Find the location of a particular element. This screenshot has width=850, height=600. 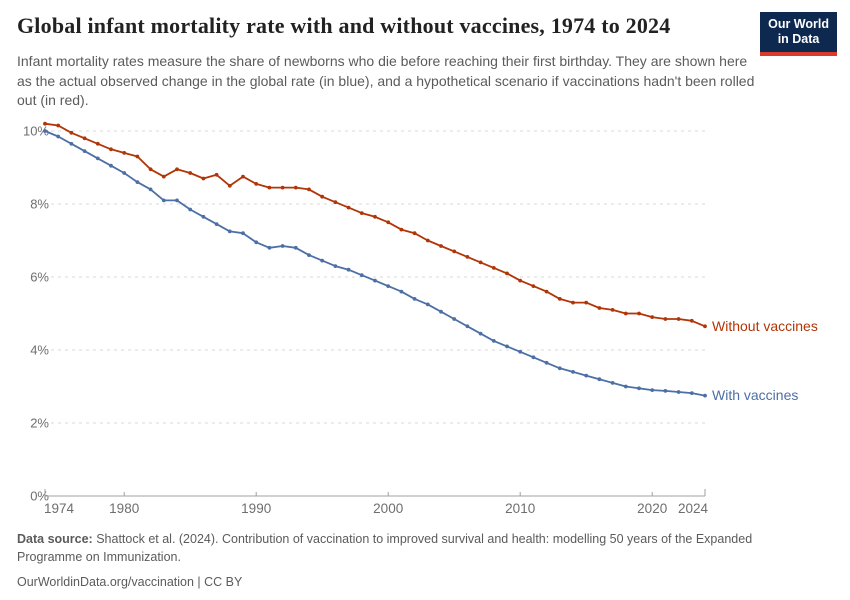

owid-url-link: OurWorldinData.org/vaccination is located at coordinates (105, 582).